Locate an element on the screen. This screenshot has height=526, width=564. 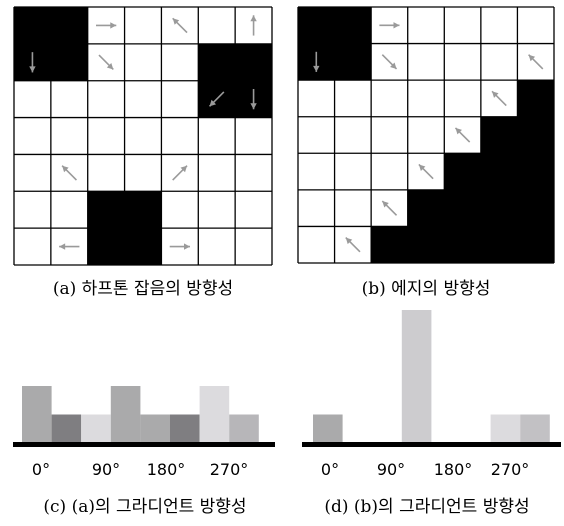
histogram-c: 0° 90° 180° 270° is located at coordinates (144, 432).